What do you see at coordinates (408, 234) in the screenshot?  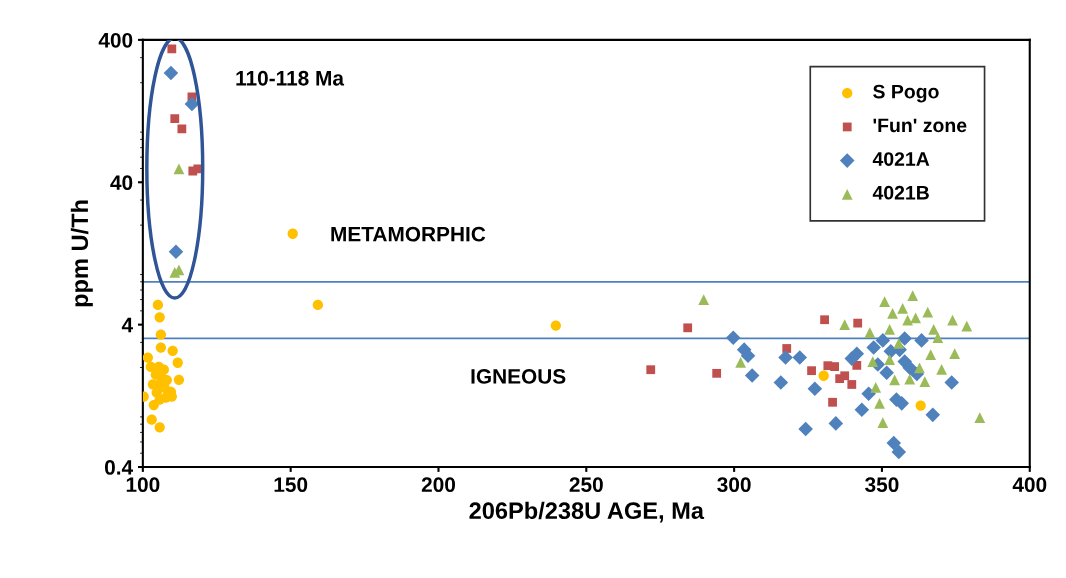 I see `annotation: METAMORPHIC` at bounding box center [408, 234].